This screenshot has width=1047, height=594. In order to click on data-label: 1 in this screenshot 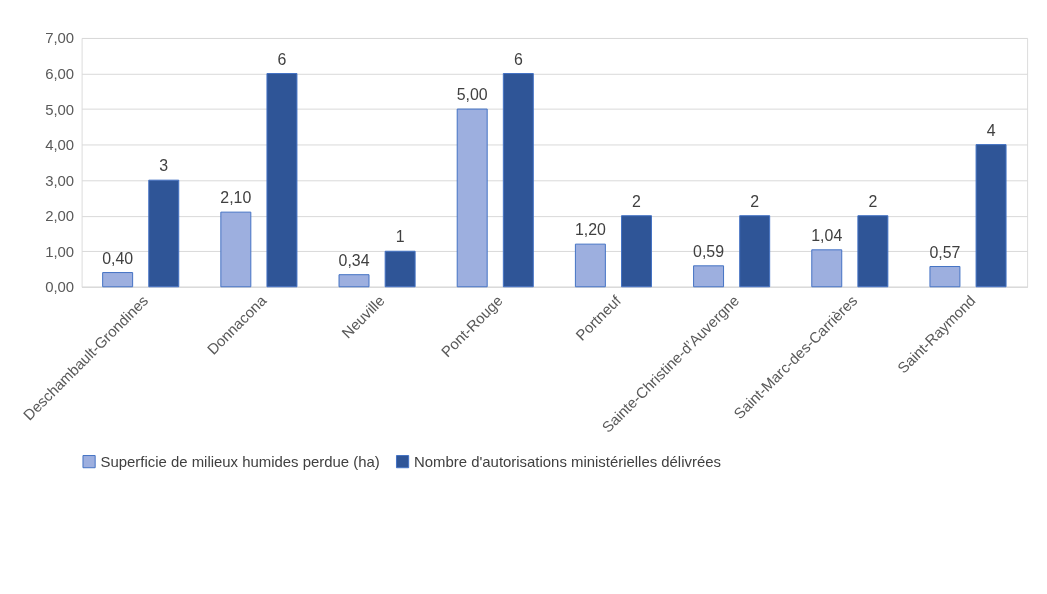, I will do `click(400, 237)`.